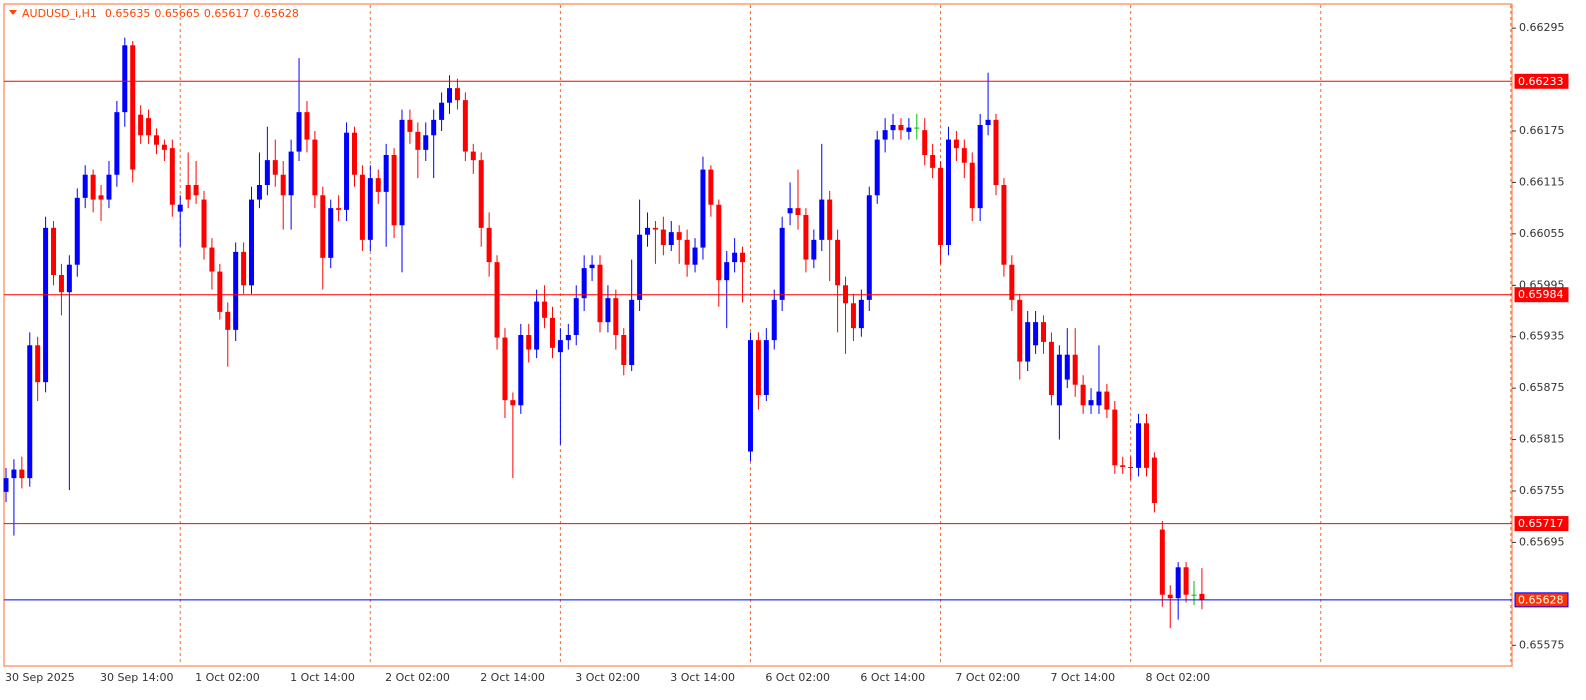 The image size is (1586, 700). I want to click on last-low: 0.65617, so click(227, 13).